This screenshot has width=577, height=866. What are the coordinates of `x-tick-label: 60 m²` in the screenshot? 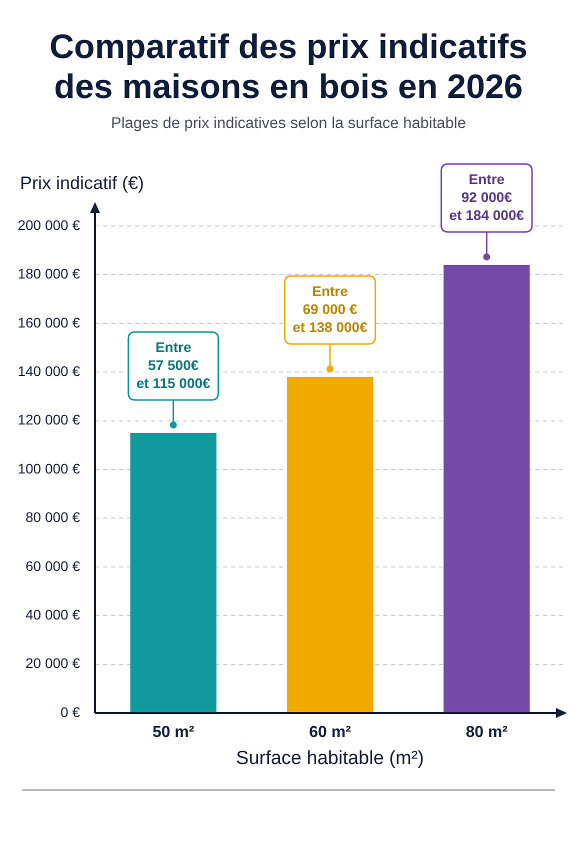 It's located at (330, 733).